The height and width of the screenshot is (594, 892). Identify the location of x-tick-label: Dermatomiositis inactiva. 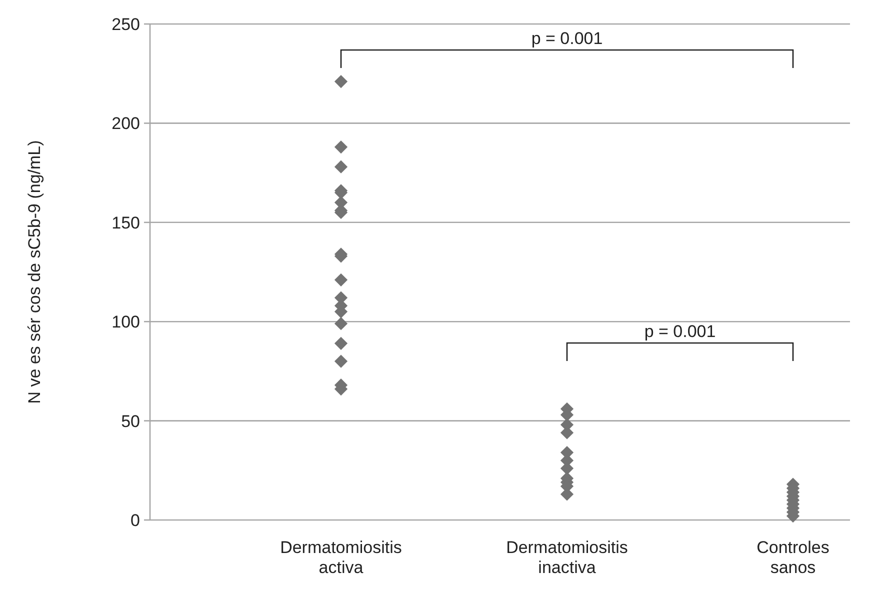
(567, 557).